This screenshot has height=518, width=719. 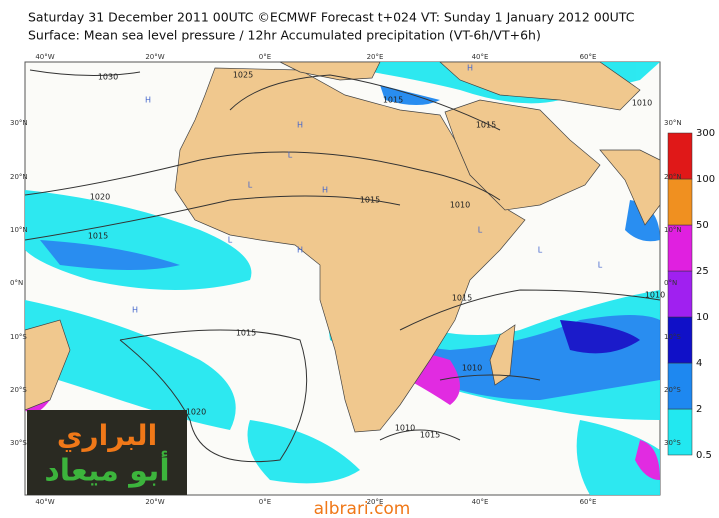 What do you see at coordinates (702, 317) in the screenshot?
I see `colorbar-label: 10` at bounding box center [702, 317].